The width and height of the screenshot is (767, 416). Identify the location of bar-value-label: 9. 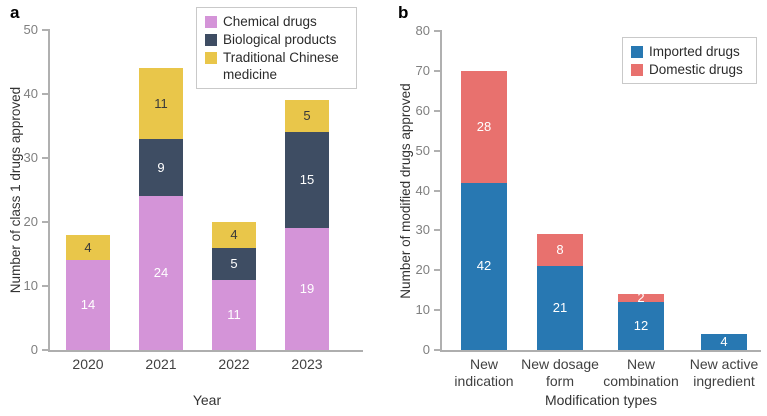
(161, 167).